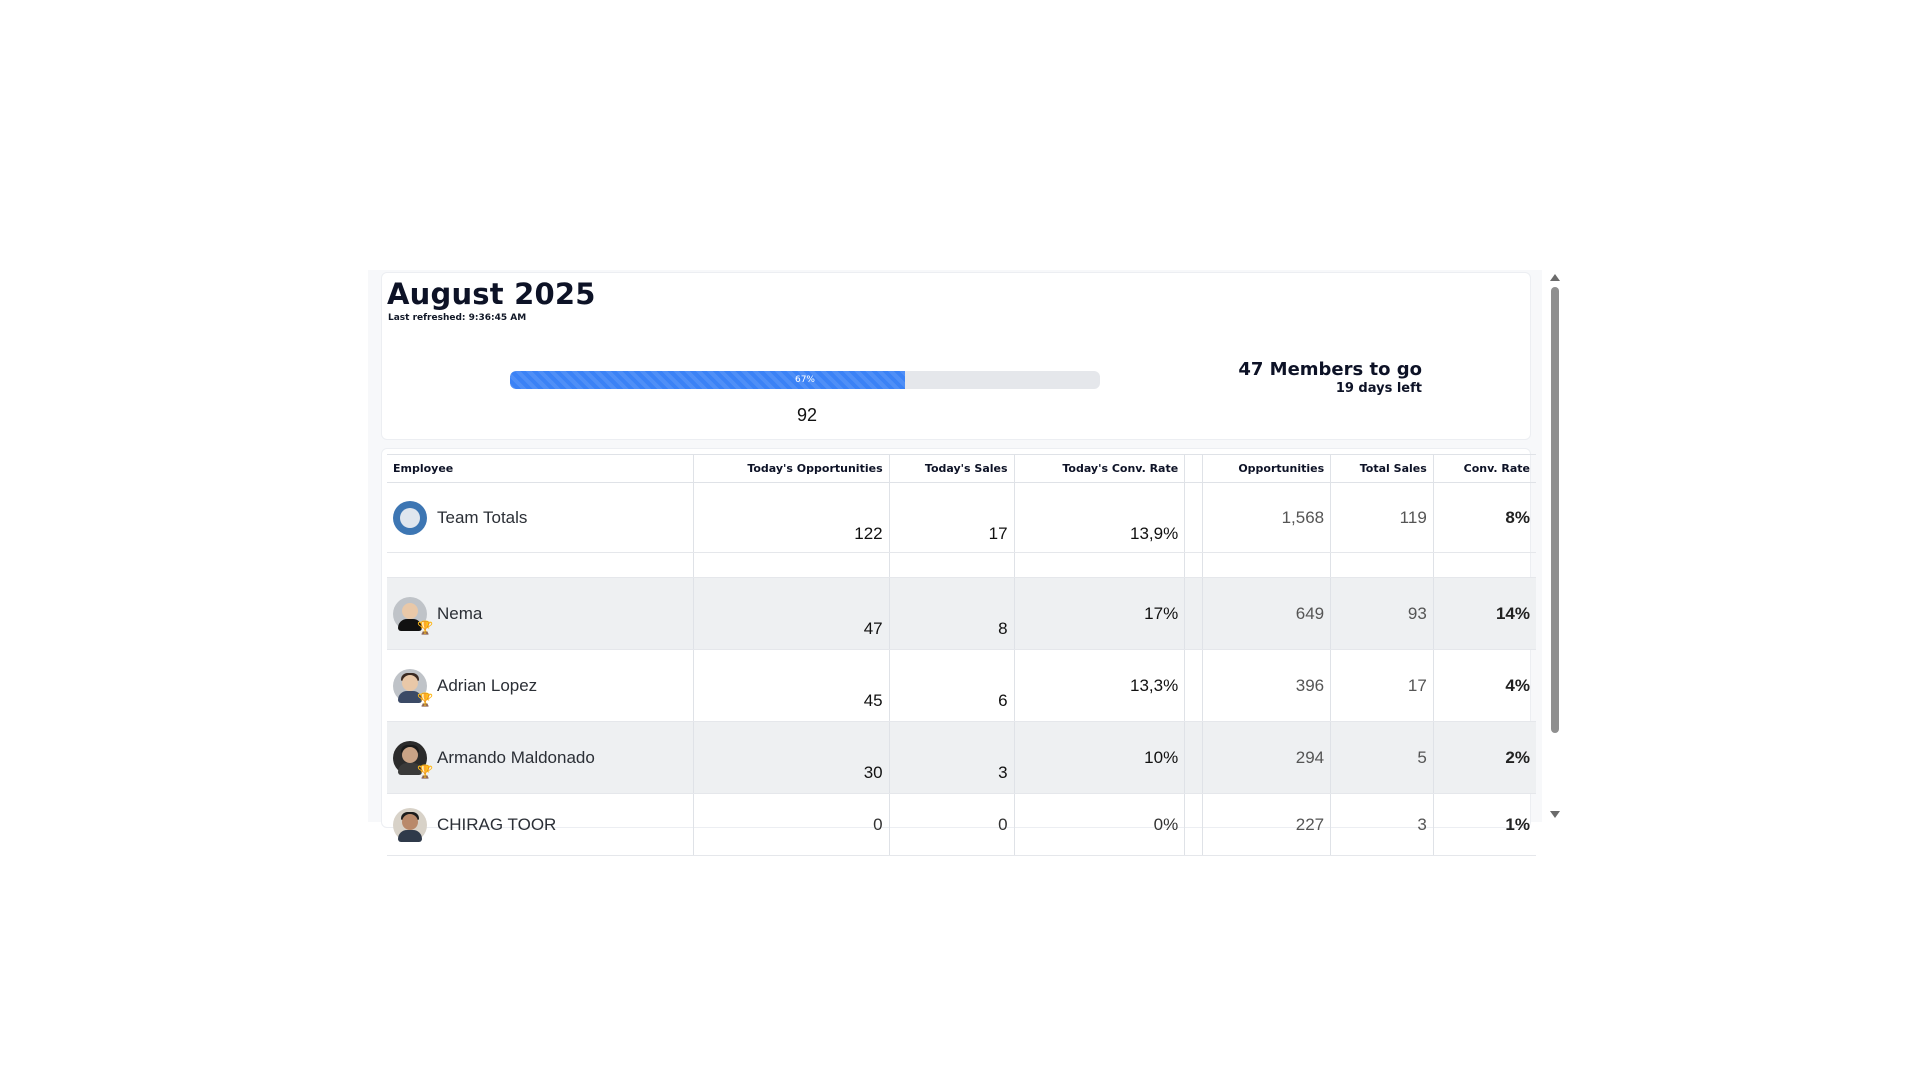 This screenshot has height=1080, width=1920. What do you see at coordinates (541, 517) in the screenshot?
I see `employee-cell: Team Totals` at bounding box center [541, 517].